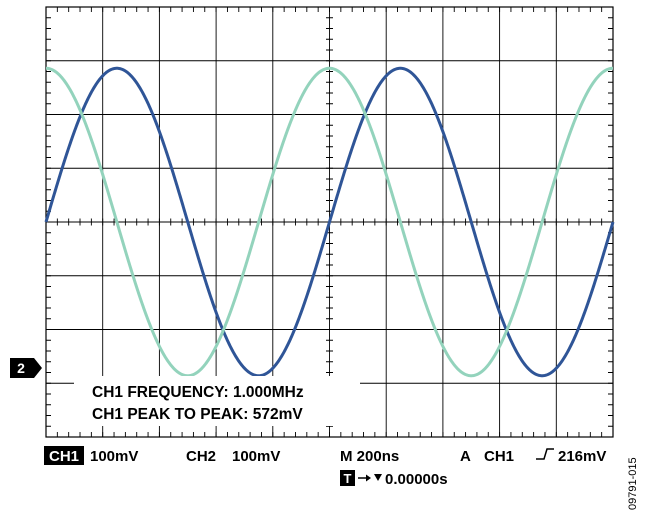 The image size is (649, 522). Describe the element at coordinates (114, 456) in the screenshot. I see `ch1-scale: 100mV` at that location.